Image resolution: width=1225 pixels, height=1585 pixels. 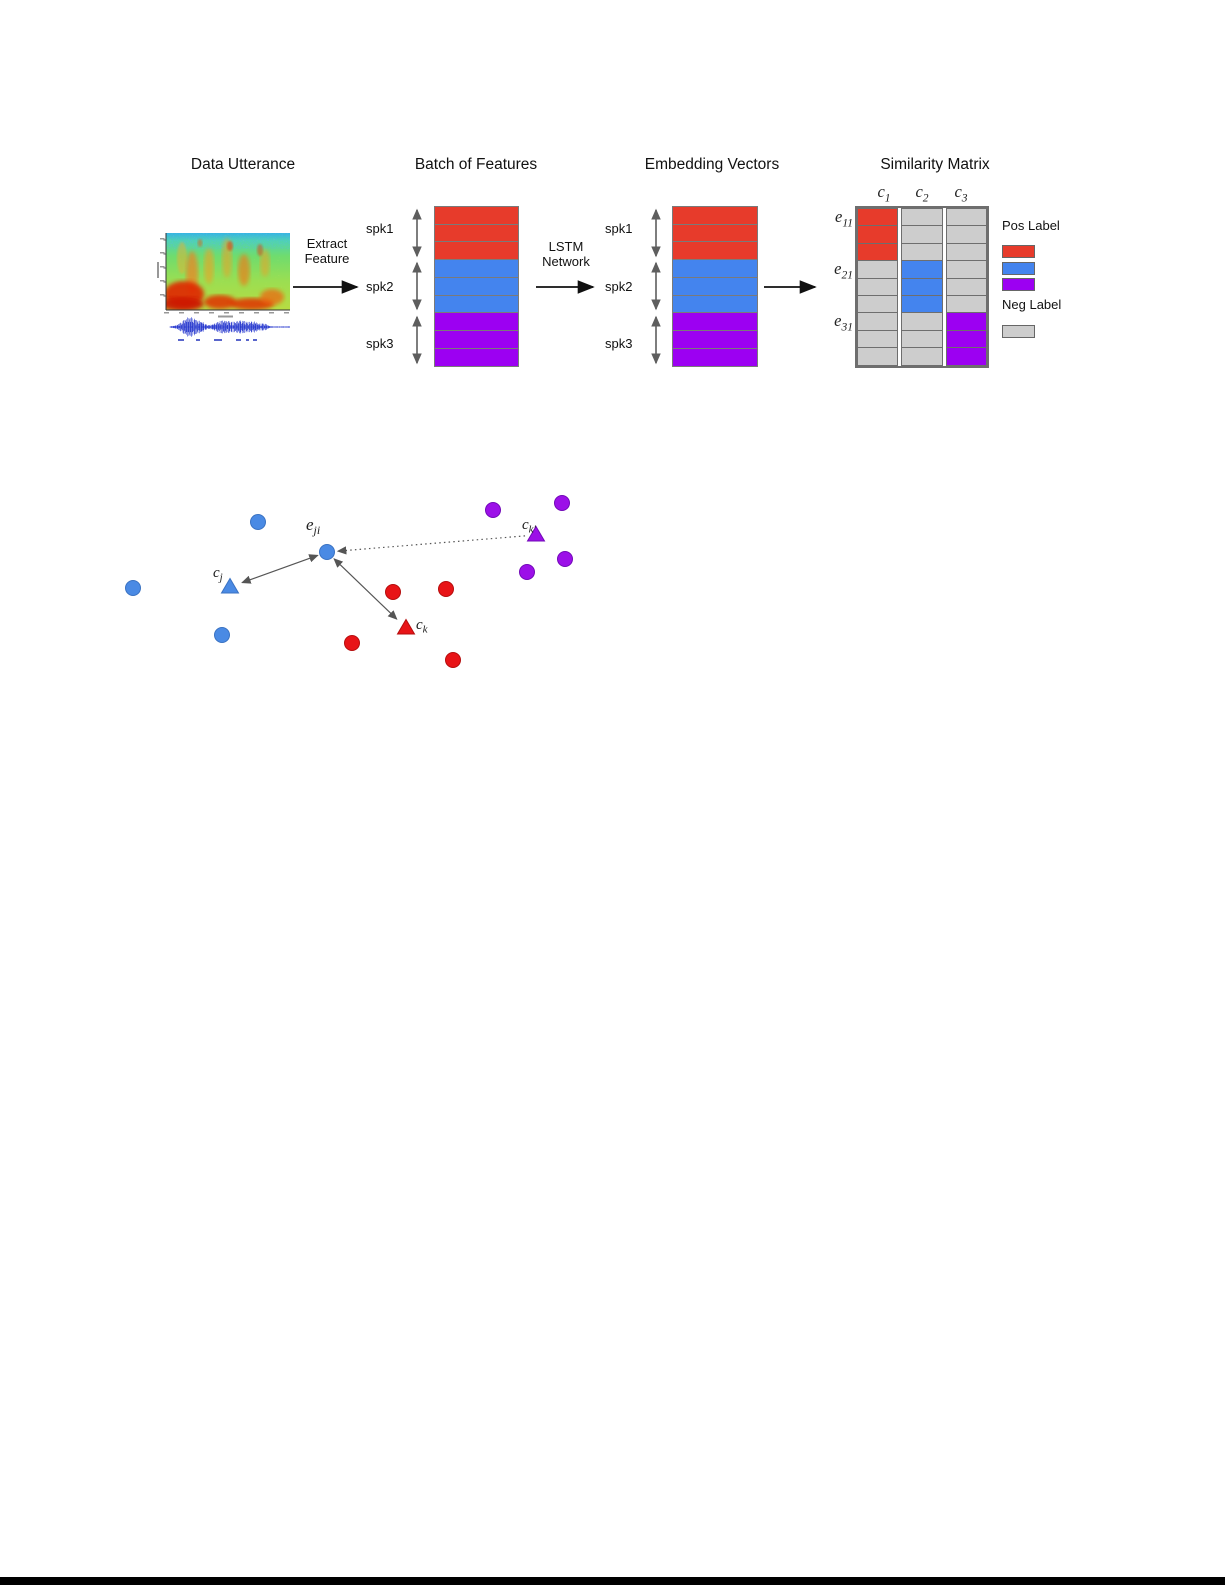 I want to click on speaker-span-arrows, so click(x=536, y=286).